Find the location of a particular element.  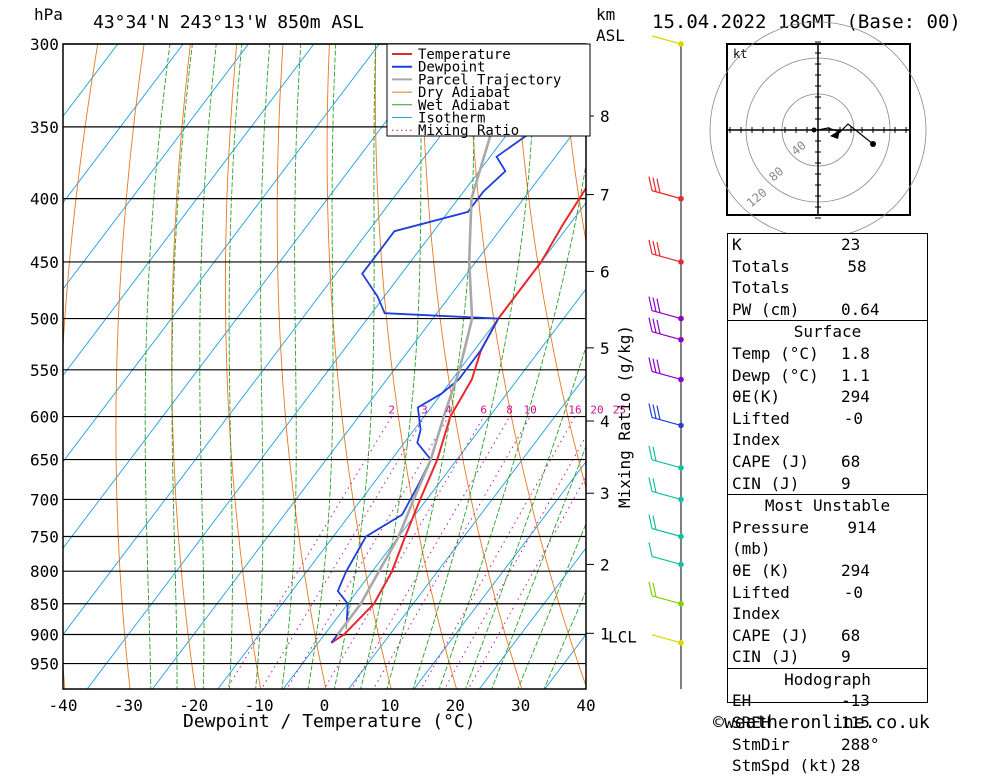

index-label: EH is located at coordinates (742, 701).